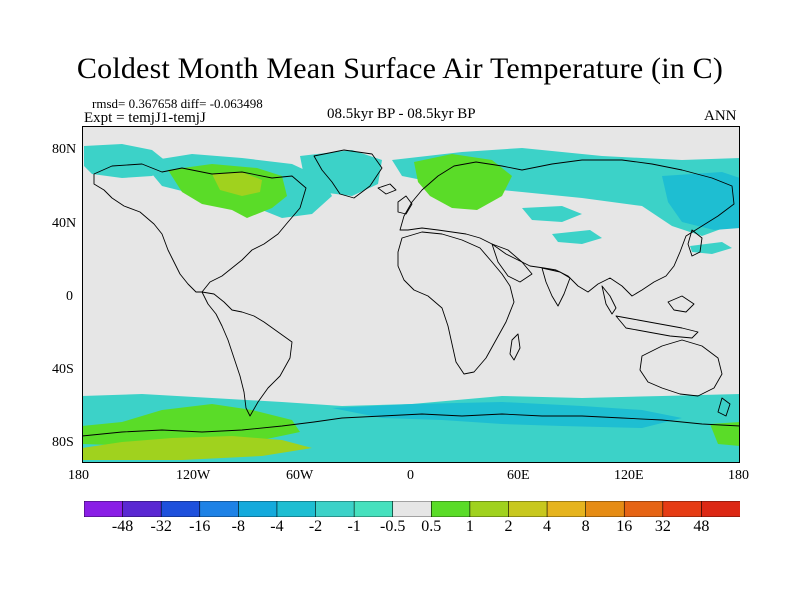  Describe the element at coordinates (393, 526) in the screenshot. I see `colorbar-level-label: -0.5` at that location.